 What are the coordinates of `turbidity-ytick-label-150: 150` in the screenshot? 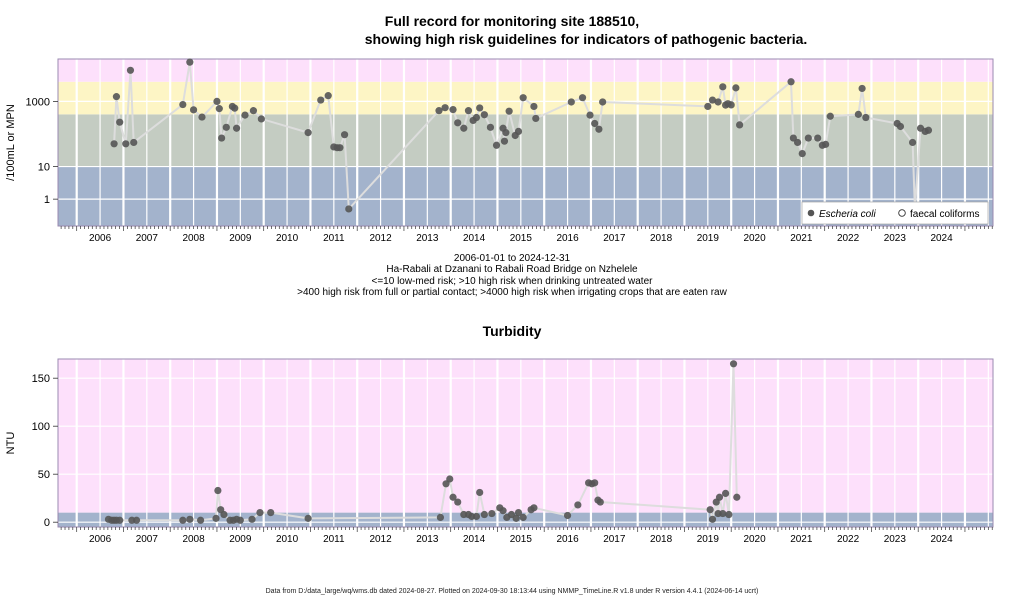 It's located at (41, 379).